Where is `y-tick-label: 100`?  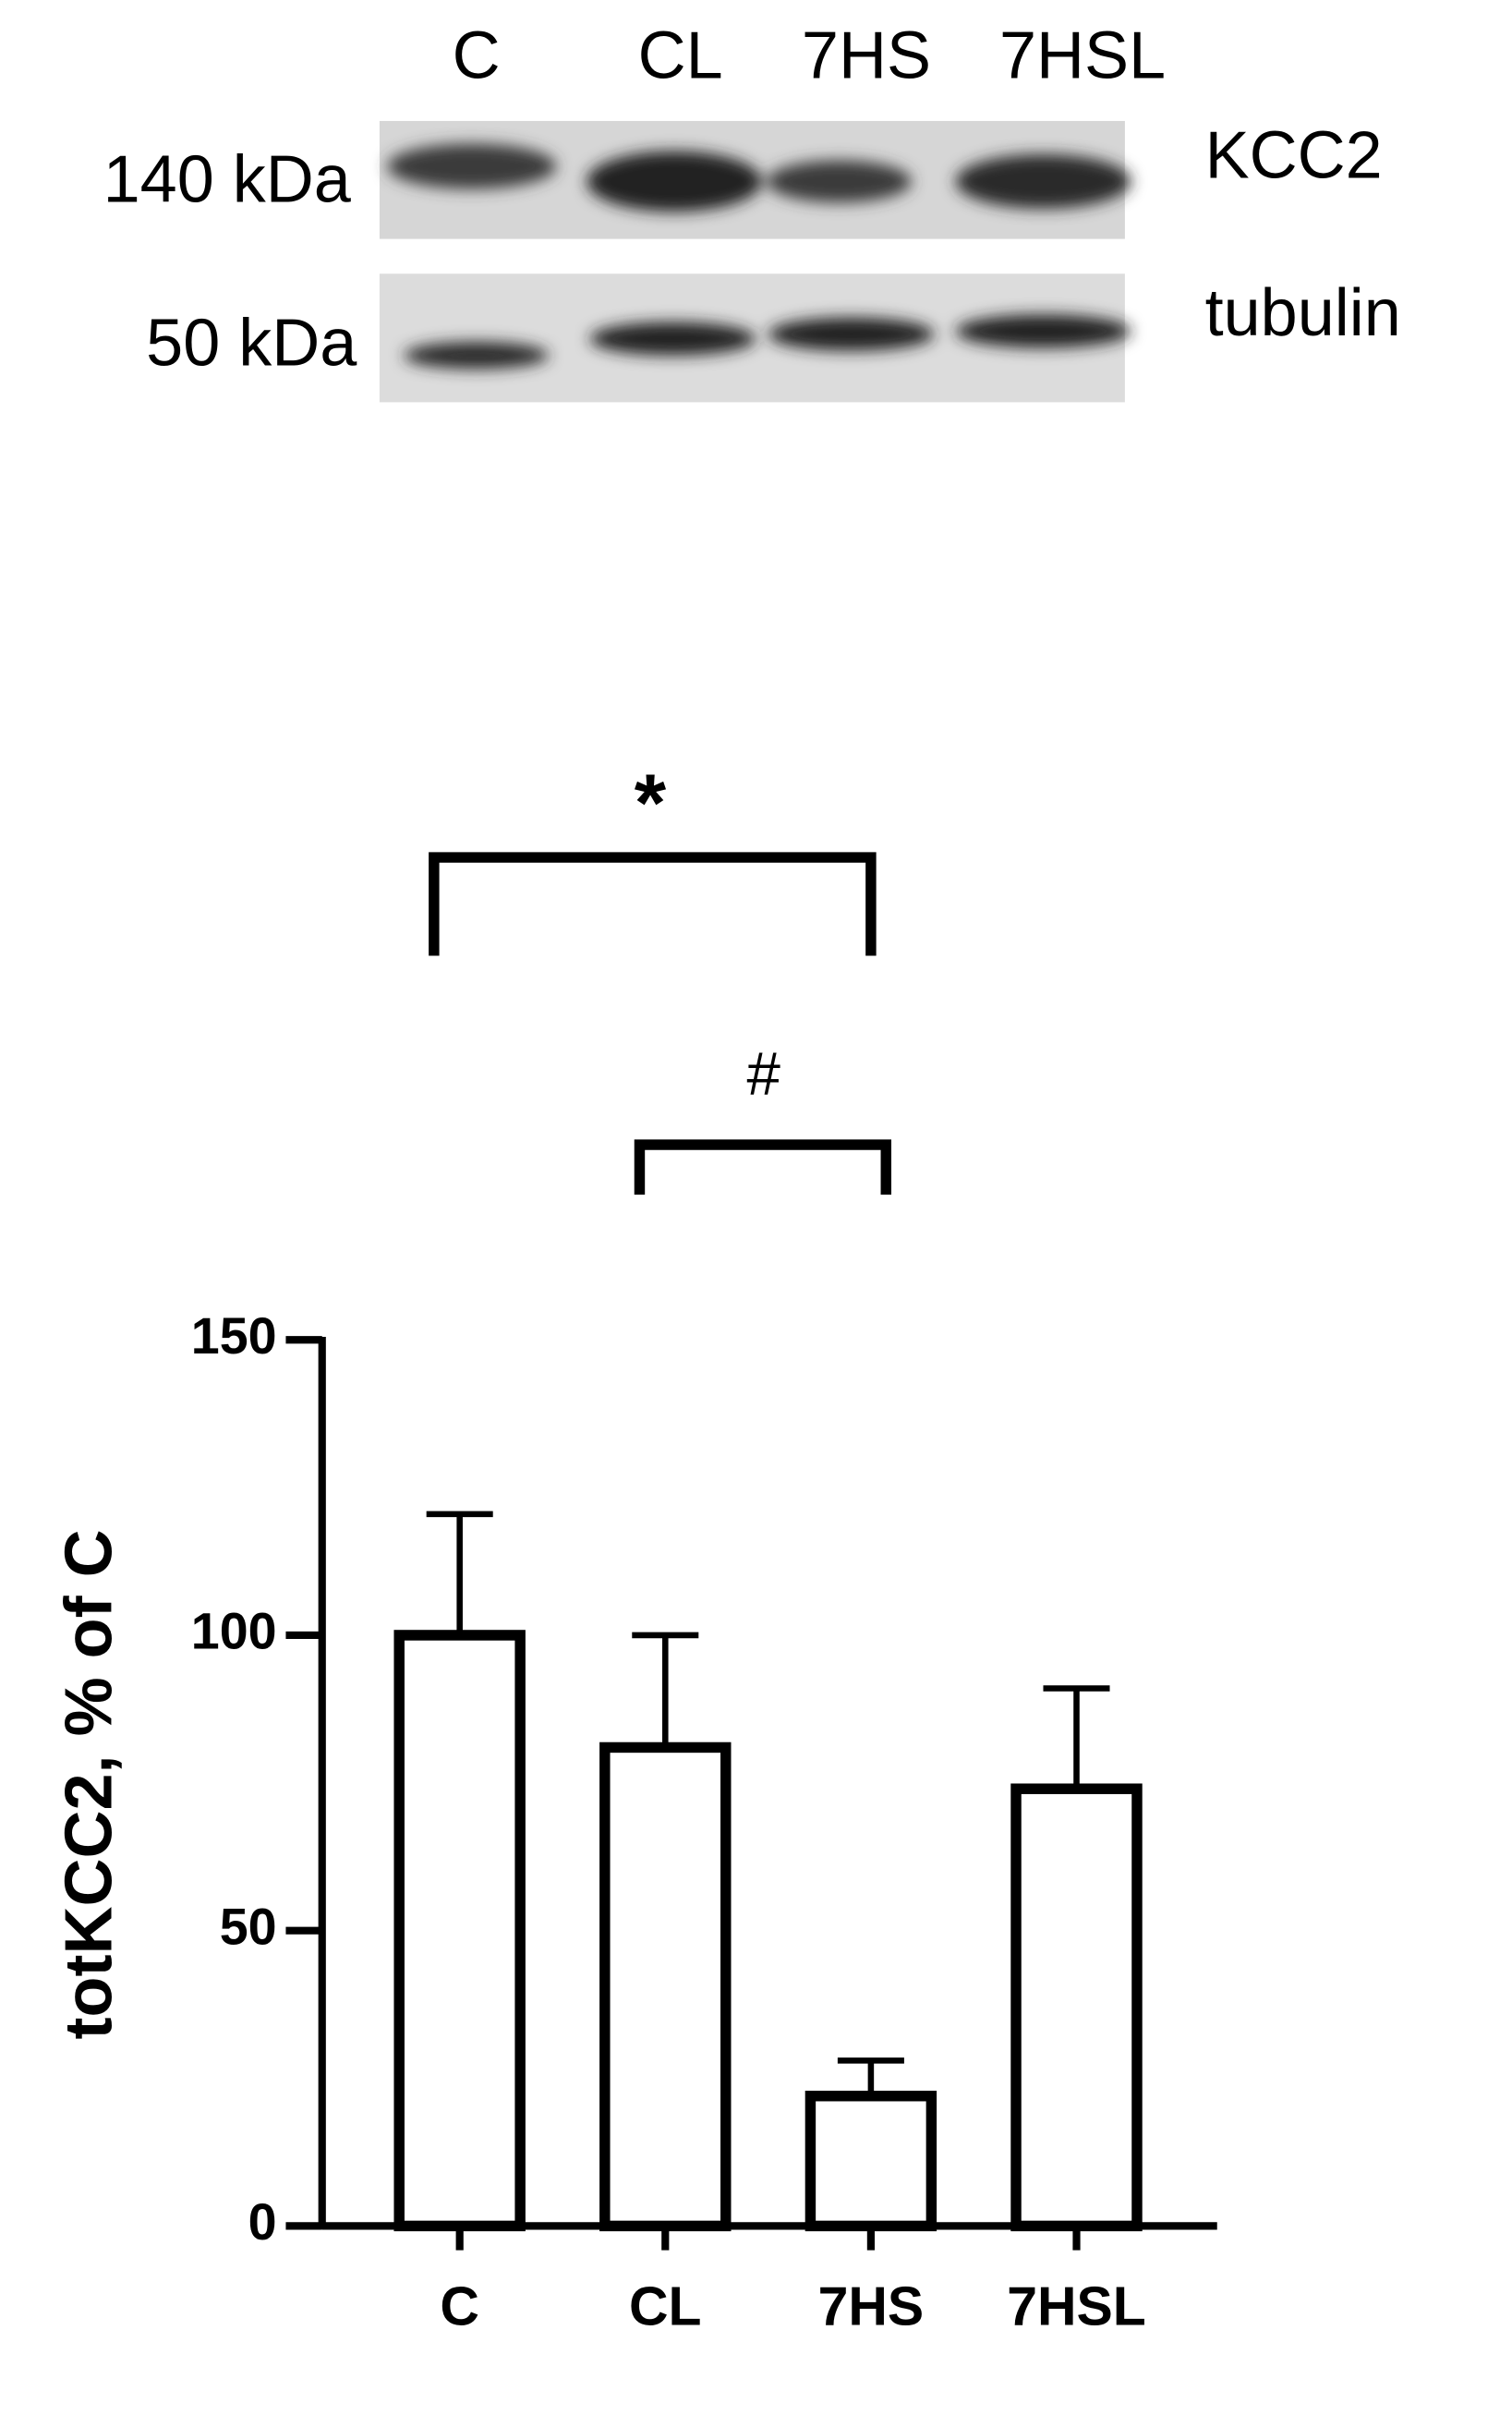
y-tick-label: 100 is located at coordinates (234, 1631).